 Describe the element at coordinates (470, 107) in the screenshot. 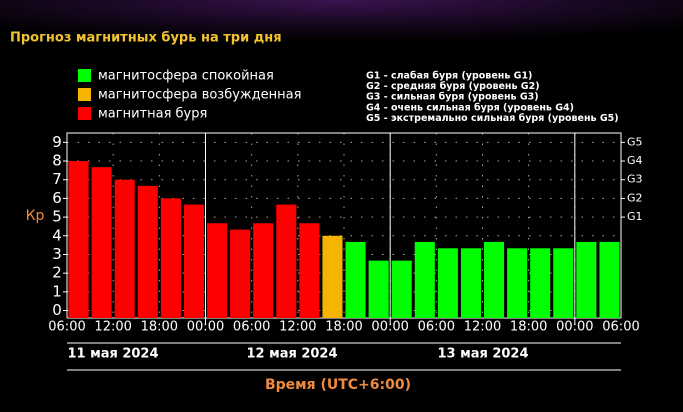

I see `storm-level: G4 - очень сильная буря (уровень G4)` at that location.